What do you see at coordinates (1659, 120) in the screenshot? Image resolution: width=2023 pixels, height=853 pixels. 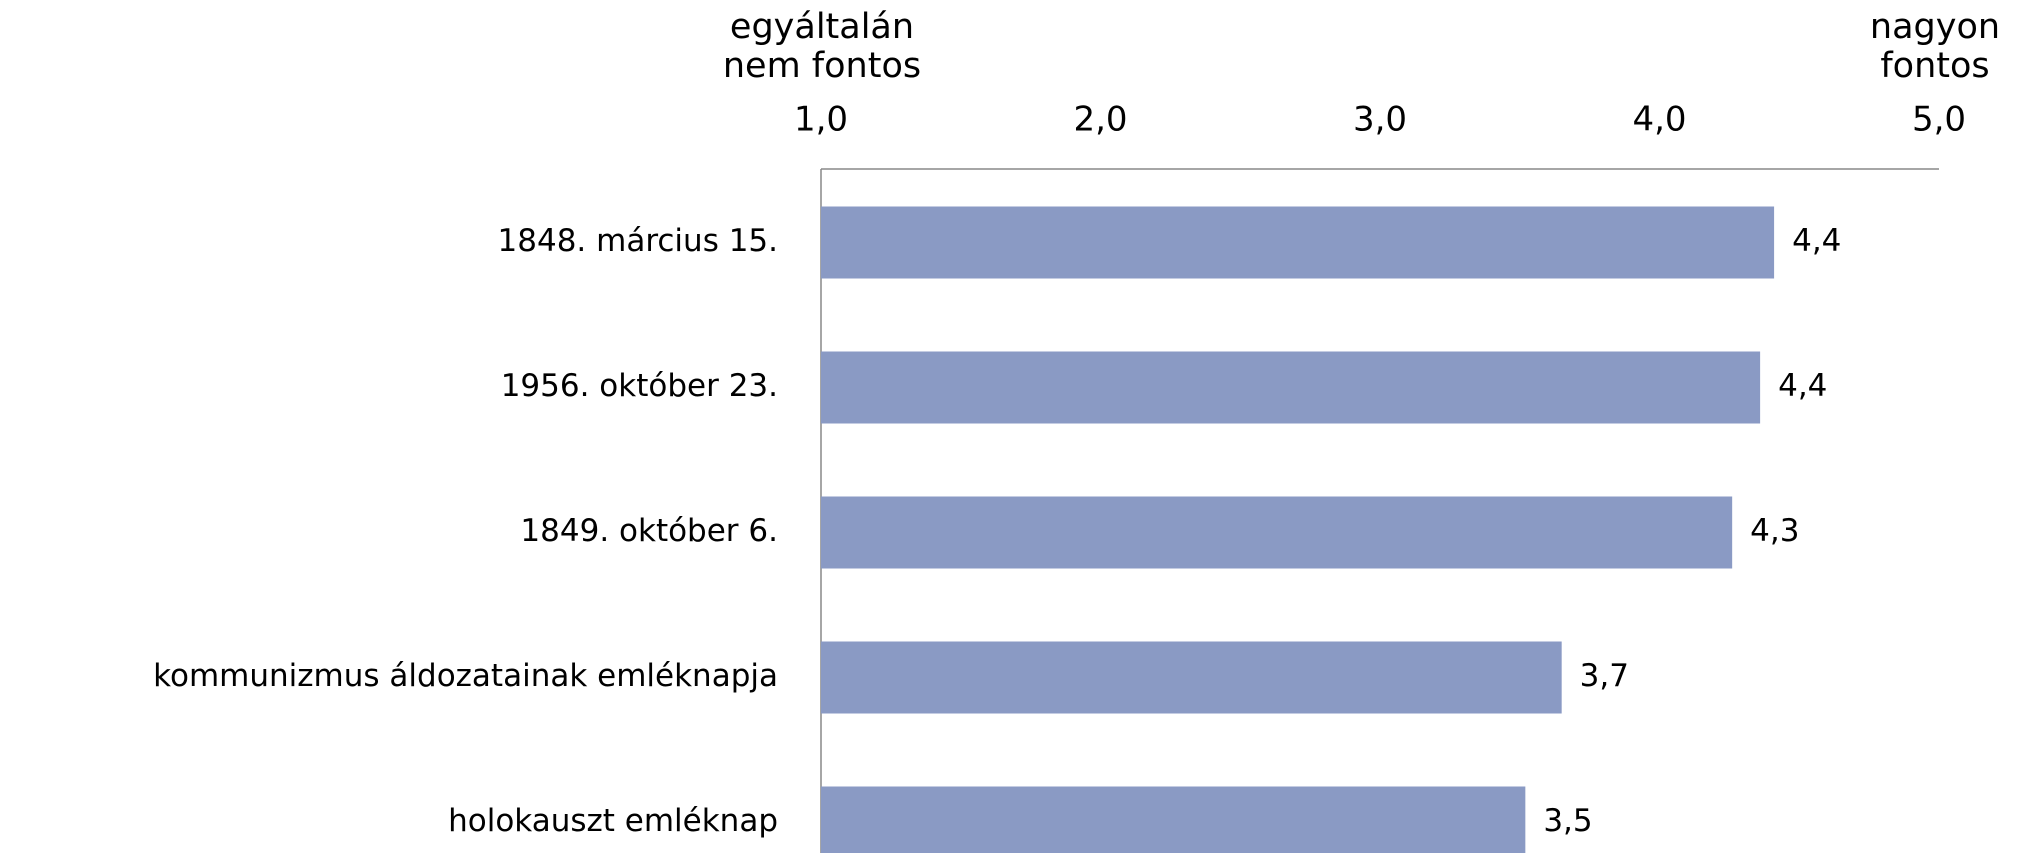 I see `x-tick-label: 4,0` at bounding box center [1659, 120].